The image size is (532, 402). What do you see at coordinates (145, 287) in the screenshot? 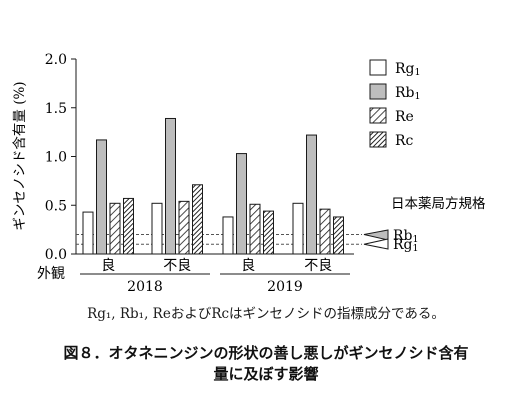
I see `year-label: 2018` at bounding box center [145, 287].